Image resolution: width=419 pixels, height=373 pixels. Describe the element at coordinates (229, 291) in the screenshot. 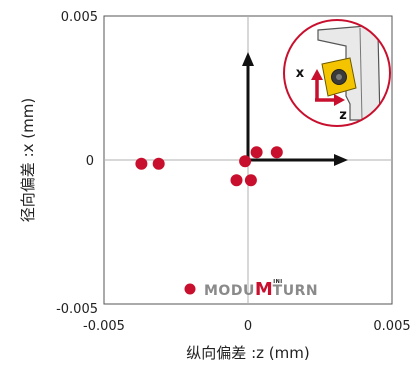

I see `brand-part1: MODU` at that location.